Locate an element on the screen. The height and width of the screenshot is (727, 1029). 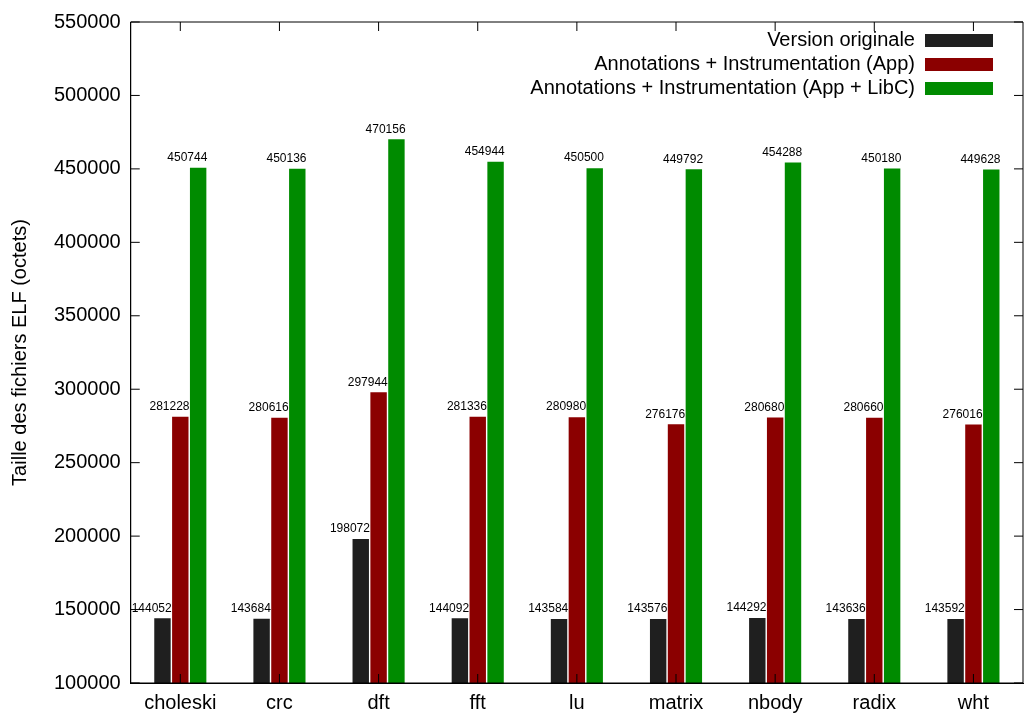
data-label: 297944 is located at coordinates (368, 381).